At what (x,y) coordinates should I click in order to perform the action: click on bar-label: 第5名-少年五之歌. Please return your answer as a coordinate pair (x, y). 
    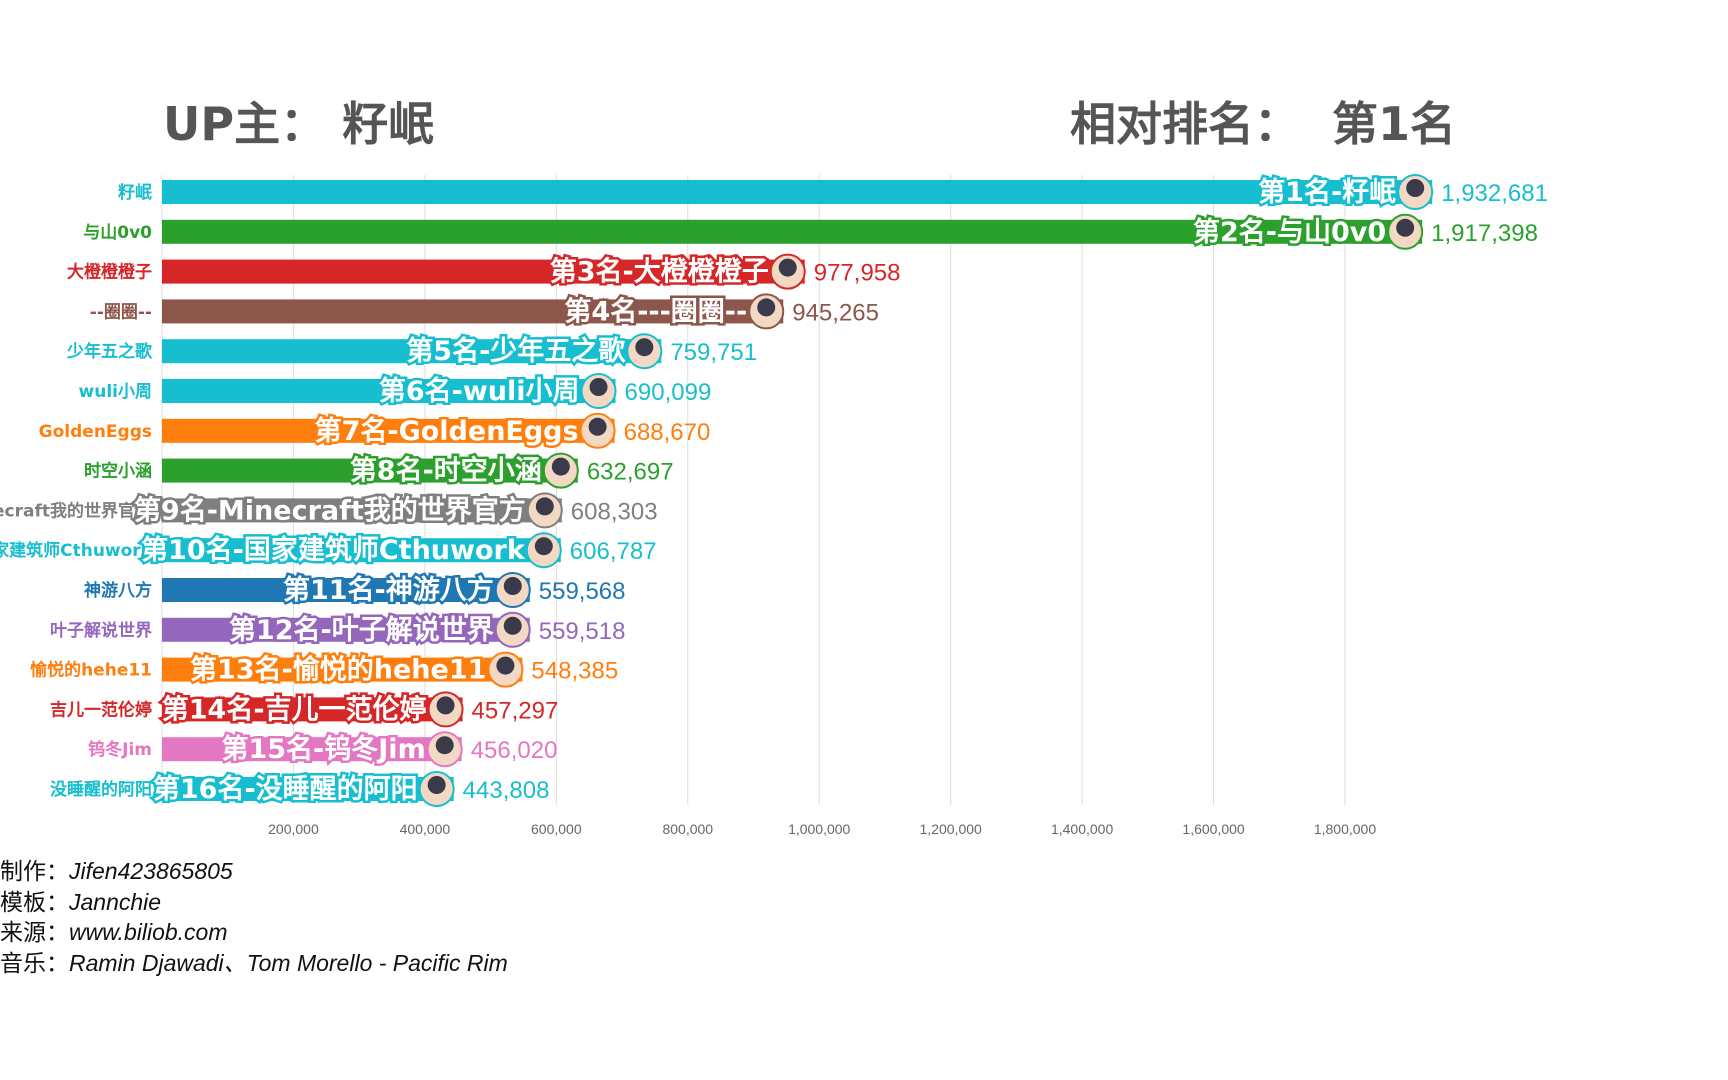
    Looking at the image, I should click on (516, 351).